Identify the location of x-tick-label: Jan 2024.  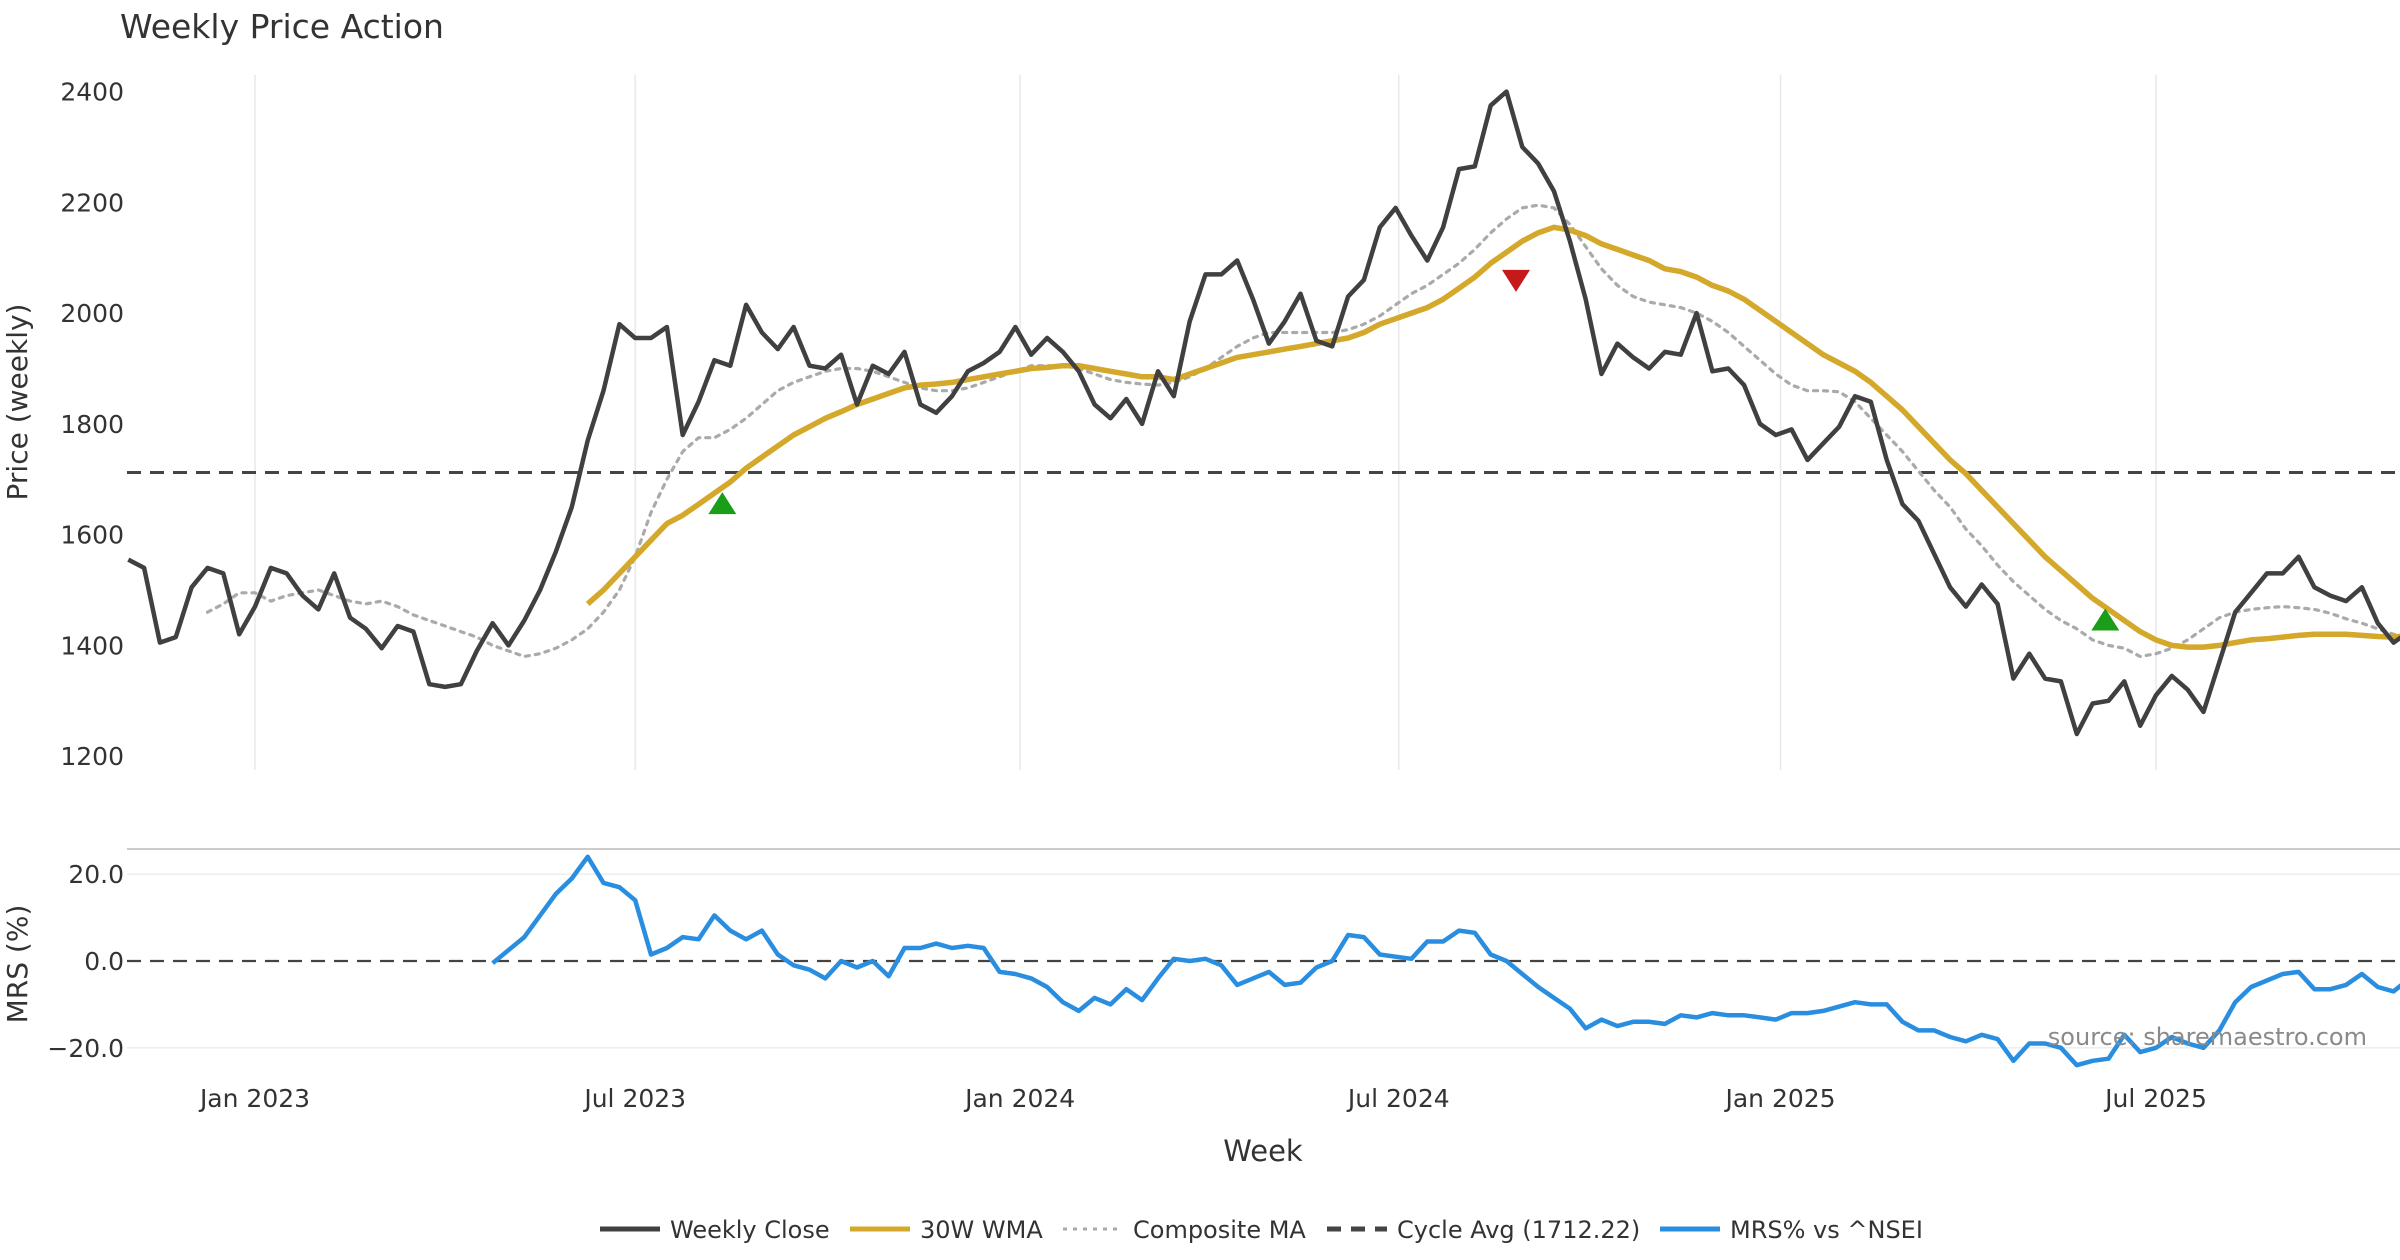
(1019, 1098).